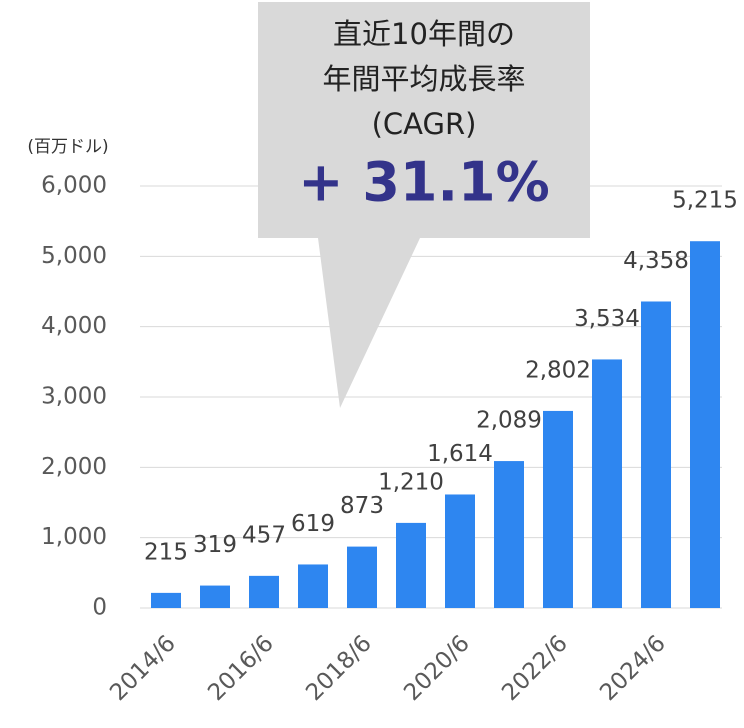 This screenshot has height=728, width=744. Describe the element at coordinates (241, 668) in the screenshot. I see `x-tick-label: 2016/6` at that location.